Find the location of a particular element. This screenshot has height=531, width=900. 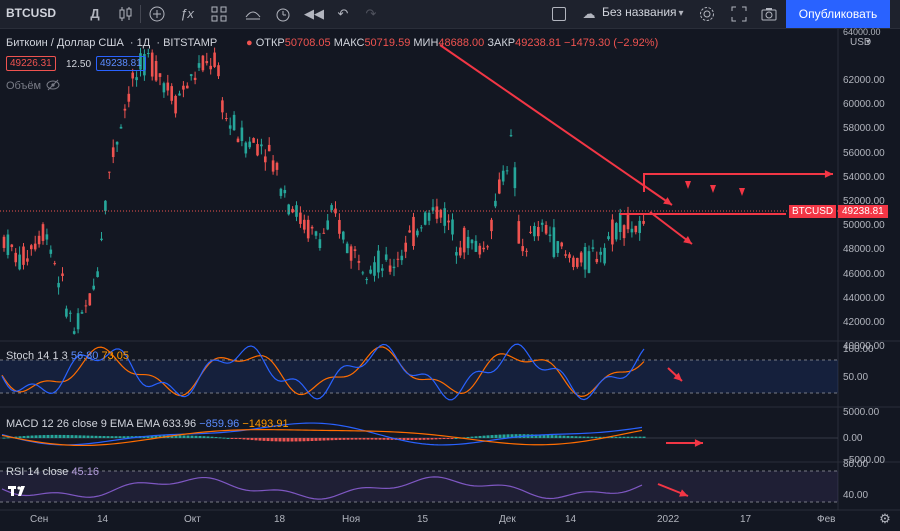

indicators-icon: ƒx is located at coordinates (187, 13).